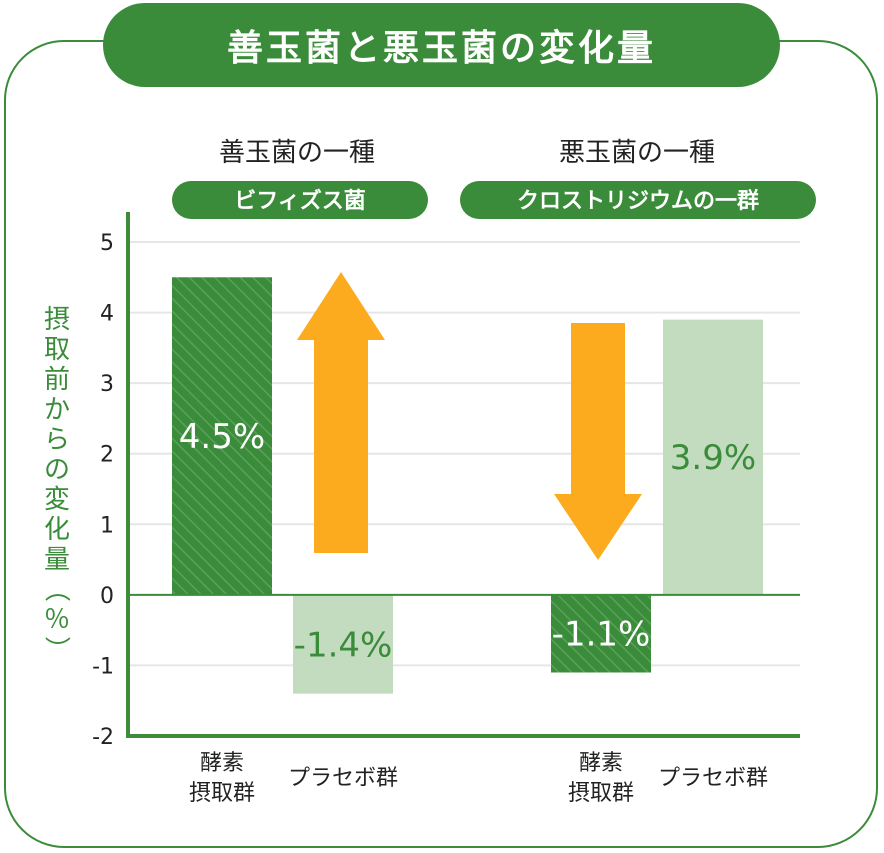 This screenshot has height=853, width=884. Describe the element at coordinates (441, 45) in the screenshot. I see `chart-title: 善玉菌と悪玉菌の変化量` at that location.